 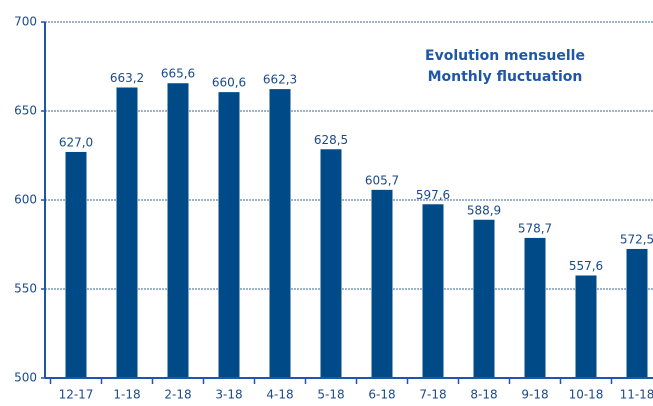 What do you see at coordinates (586, 266) in the screenshot?
I see `value-label: 557,6` at bounding box center [586, 266].